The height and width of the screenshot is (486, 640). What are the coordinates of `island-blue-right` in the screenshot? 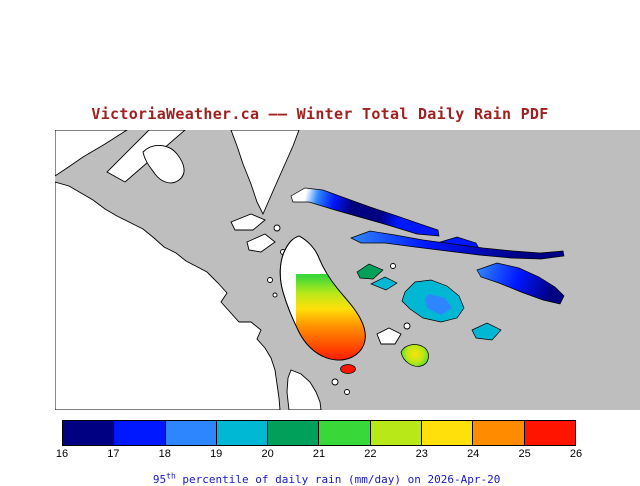 It's located at (520, 283).